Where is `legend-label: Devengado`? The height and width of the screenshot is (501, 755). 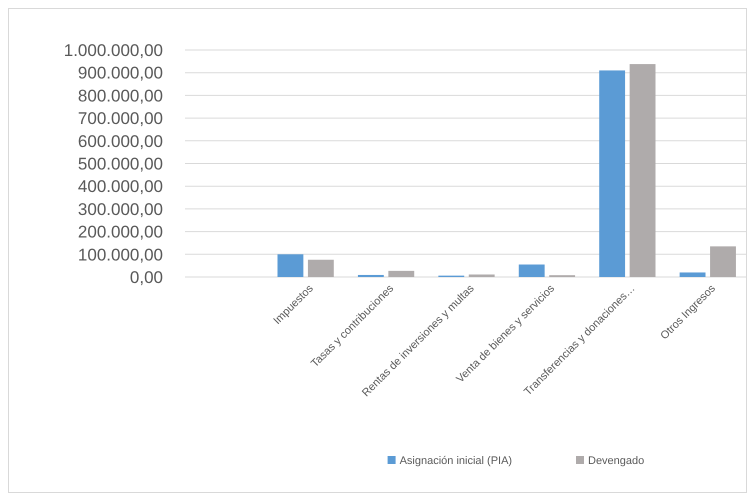 legend-label: Devengado is located at coordinates (616, 460).